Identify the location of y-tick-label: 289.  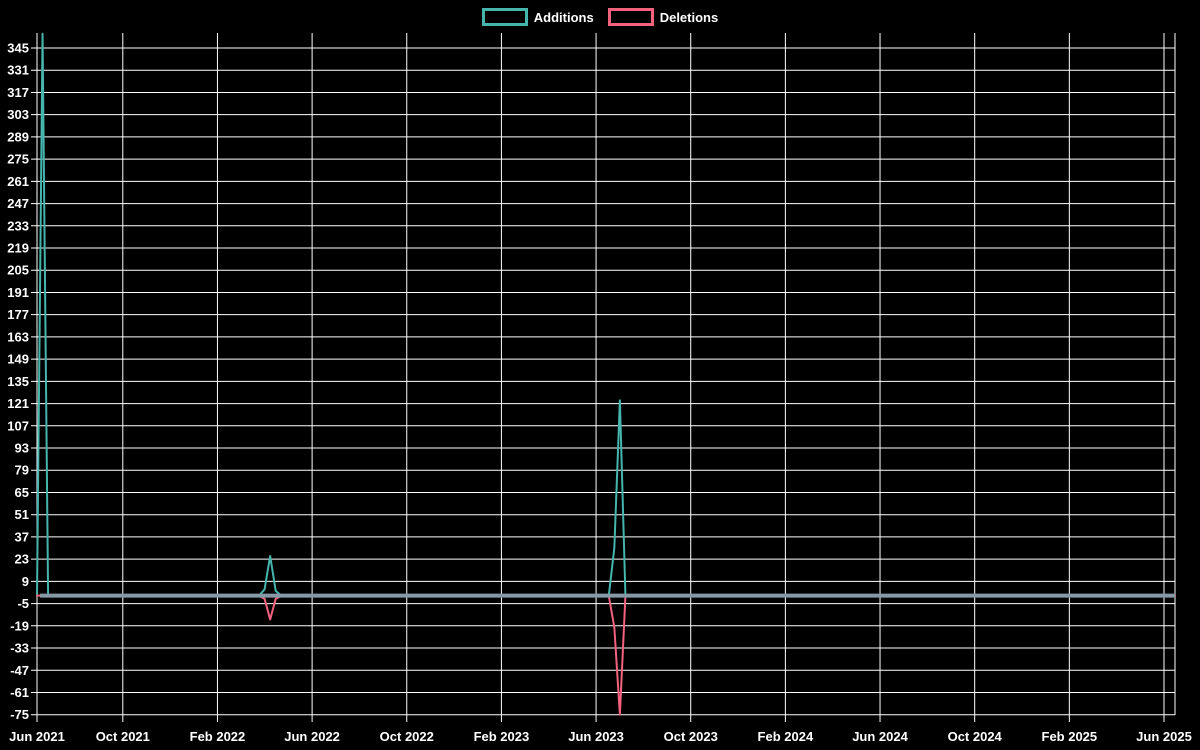
(18, 136).